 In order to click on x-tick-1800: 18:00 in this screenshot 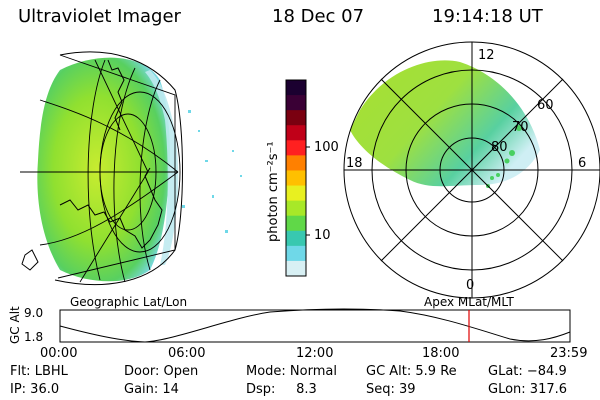, I will do `click(441, 353)`.